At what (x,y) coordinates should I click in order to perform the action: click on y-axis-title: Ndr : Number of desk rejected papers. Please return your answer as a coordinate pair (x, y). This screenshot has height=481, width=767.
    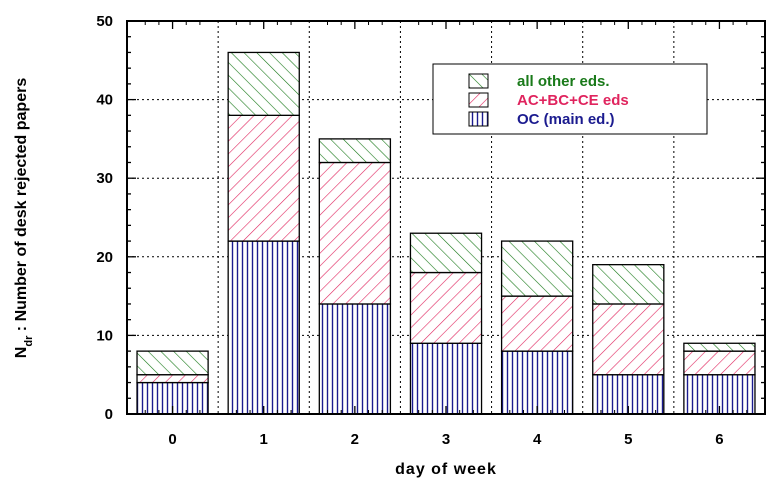
    Looking at the image, I should click on (24, 218).